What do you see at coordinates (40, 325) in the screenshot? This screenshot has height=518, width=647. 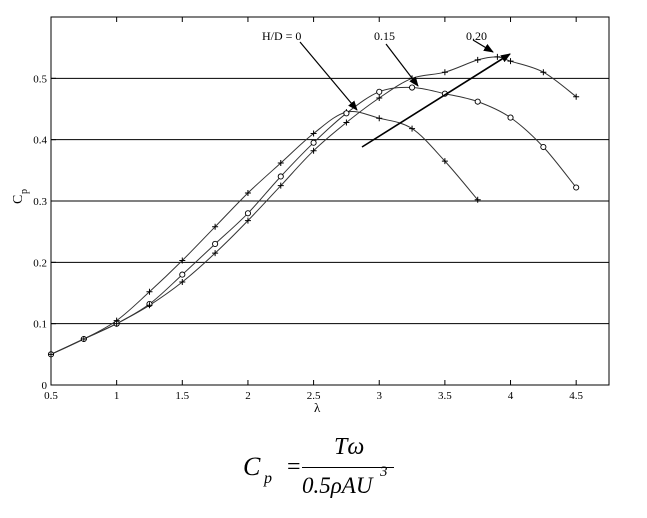 I see `y-tick-label: 0.1` at bounding box center [40, 325].